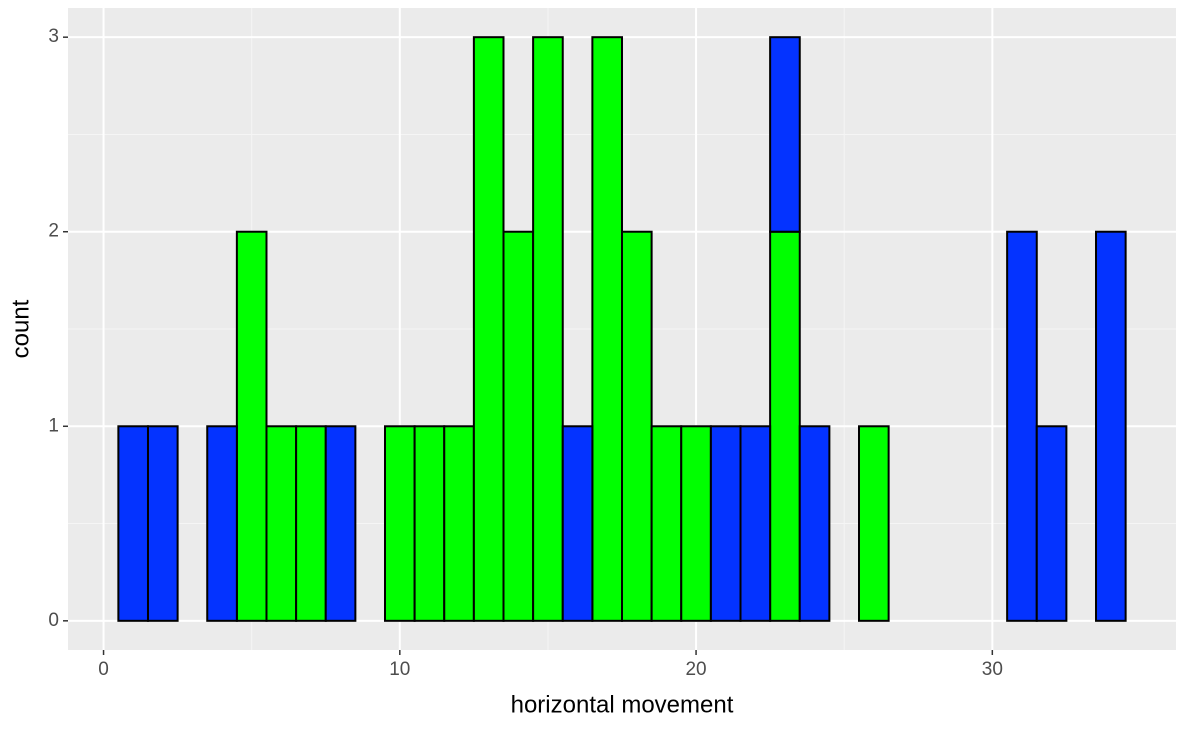 Image resolution: width=1194 pixels, height=732 pixels. Describe the element at coordinates (53, 620) in the screenshot. I see `y-tick-label: 0` at that location.